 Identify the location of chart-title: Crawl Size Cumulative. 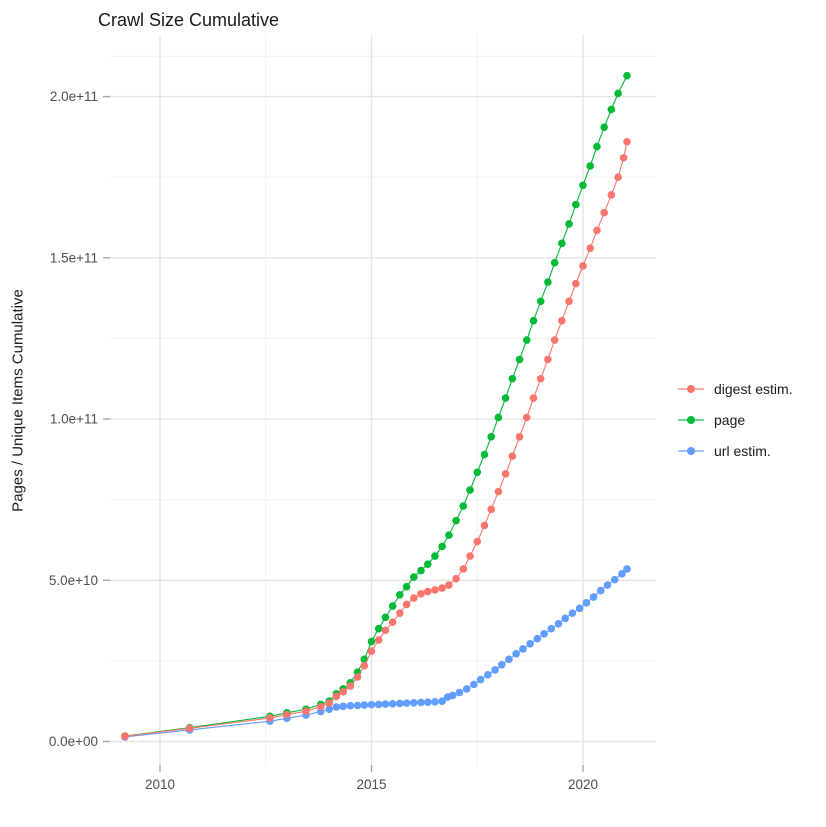
(189, 20).